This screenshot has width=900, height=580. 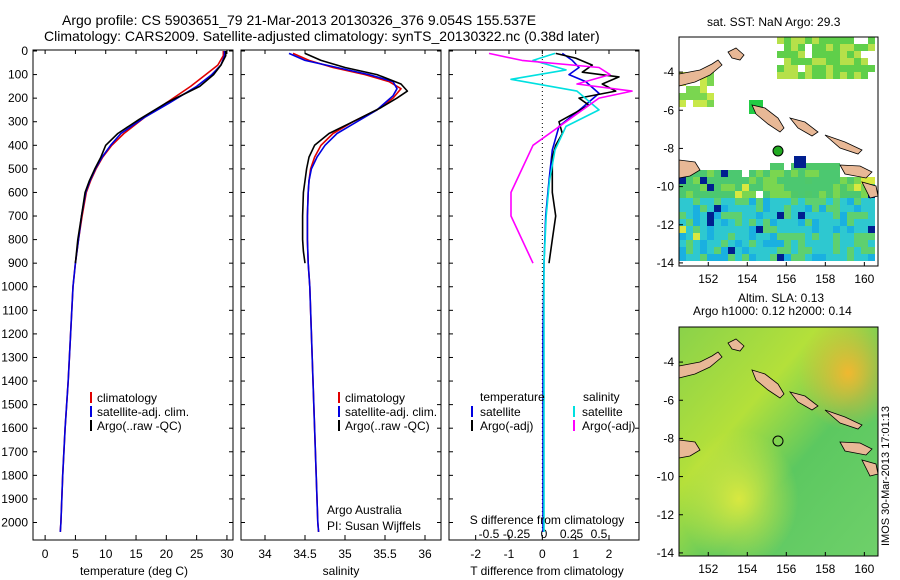 I want to click on salinity-axis-label: salinity, so click(x=341, y=571).